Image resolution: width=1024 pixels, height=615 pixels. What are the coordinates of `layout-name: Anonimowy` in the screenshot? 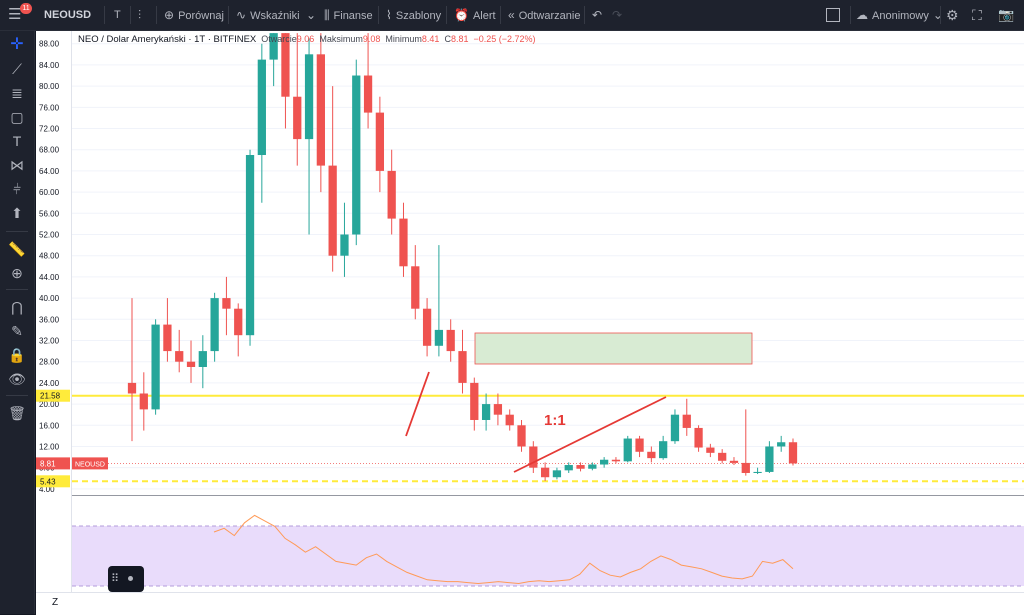 It's located at (900, 16).